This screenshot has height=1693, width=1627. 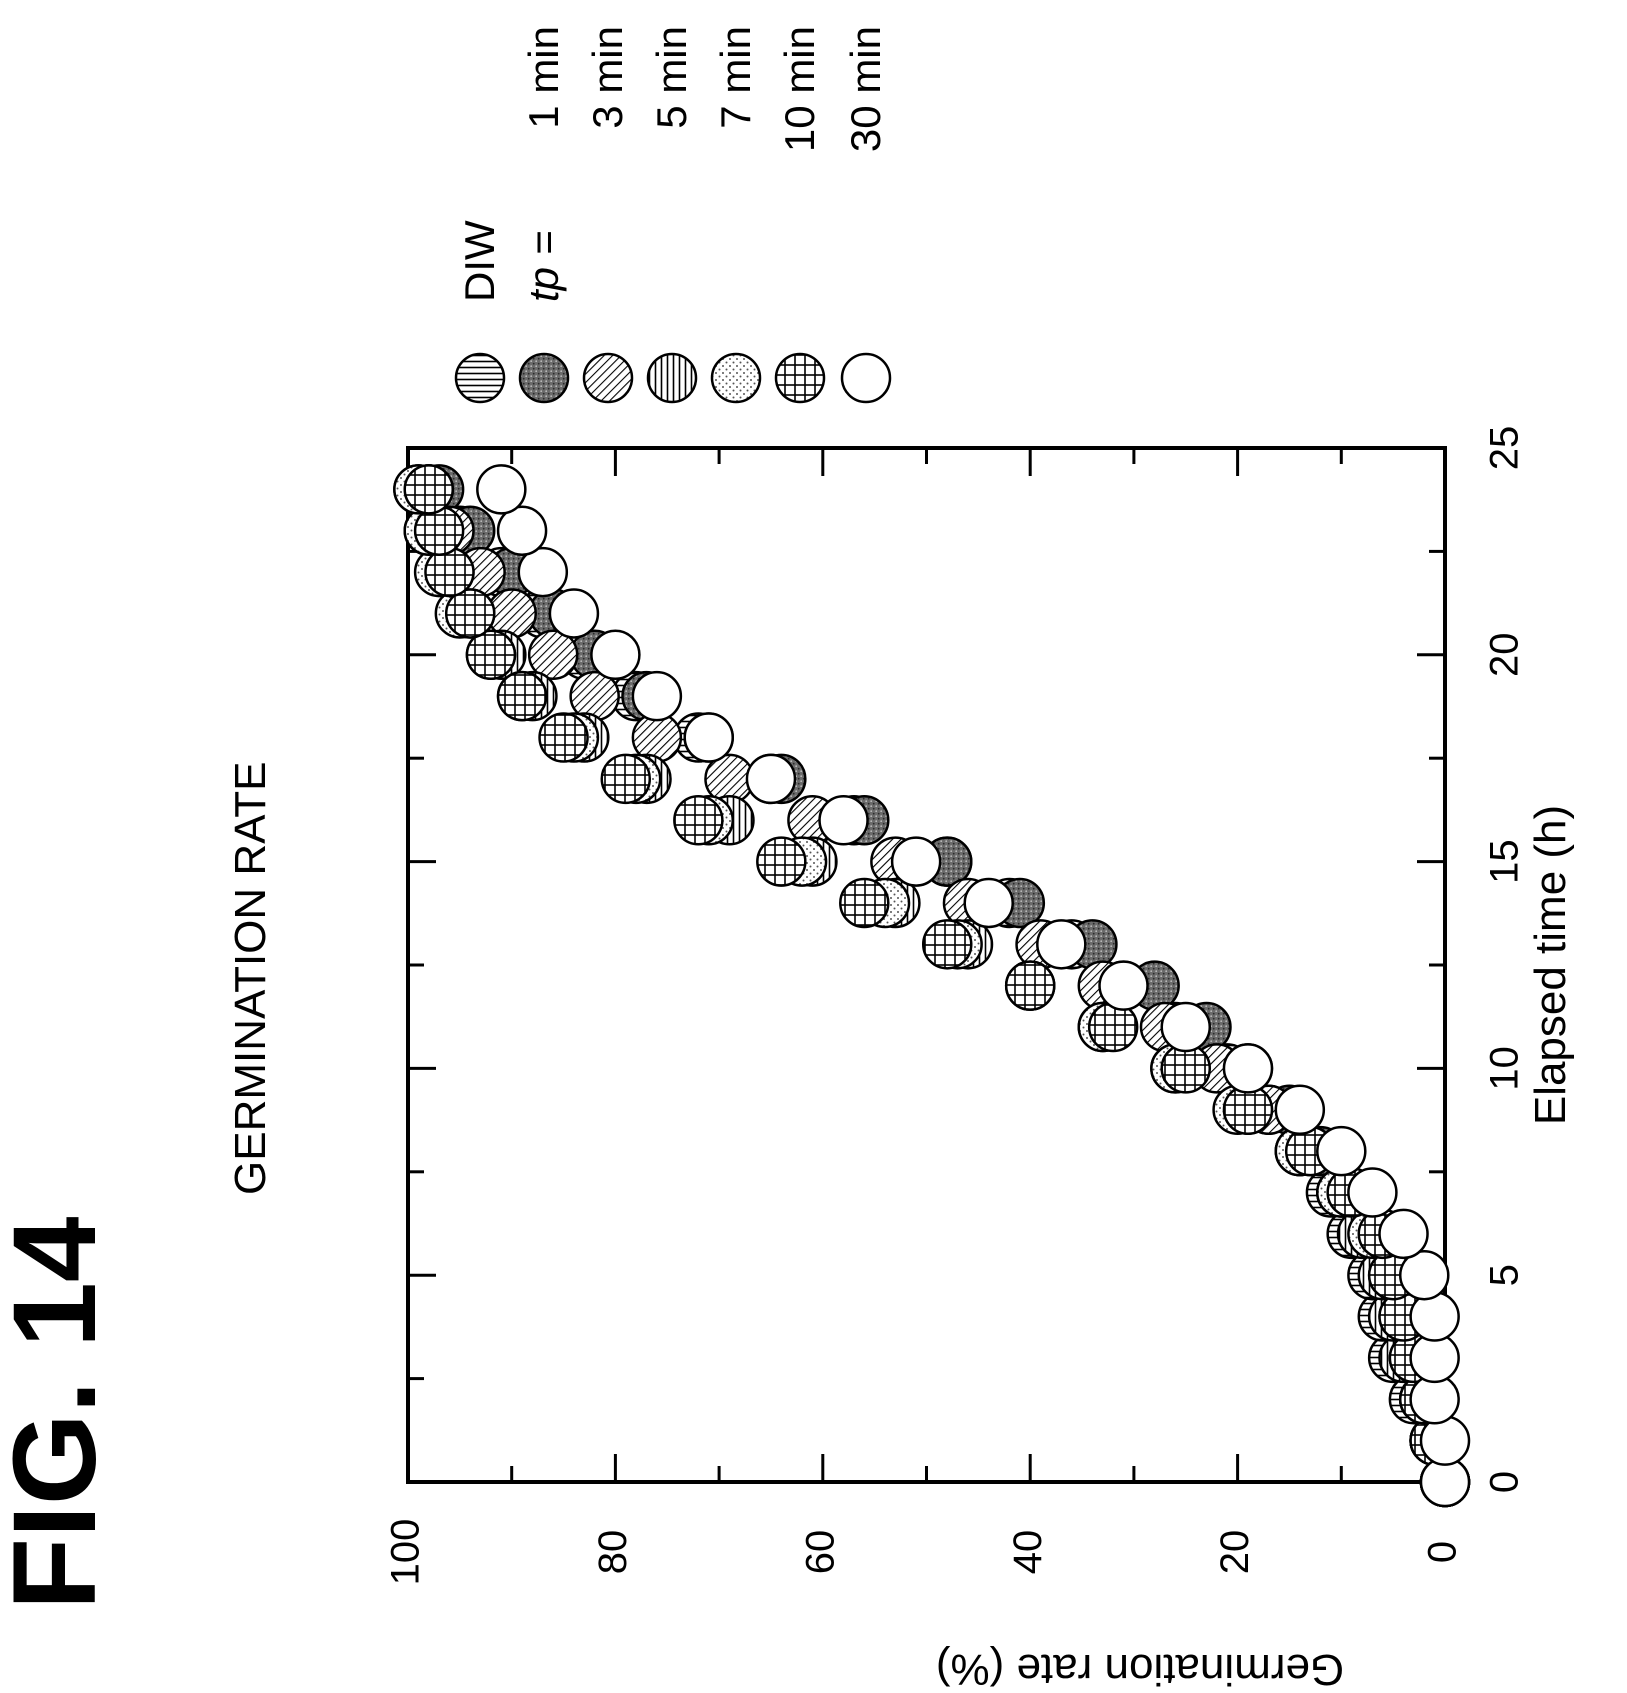 What do you see at coordinates (1235, 1552) in the screenshot?
I see `y-tick-label: 20` at bounding box center [1235, 1552].